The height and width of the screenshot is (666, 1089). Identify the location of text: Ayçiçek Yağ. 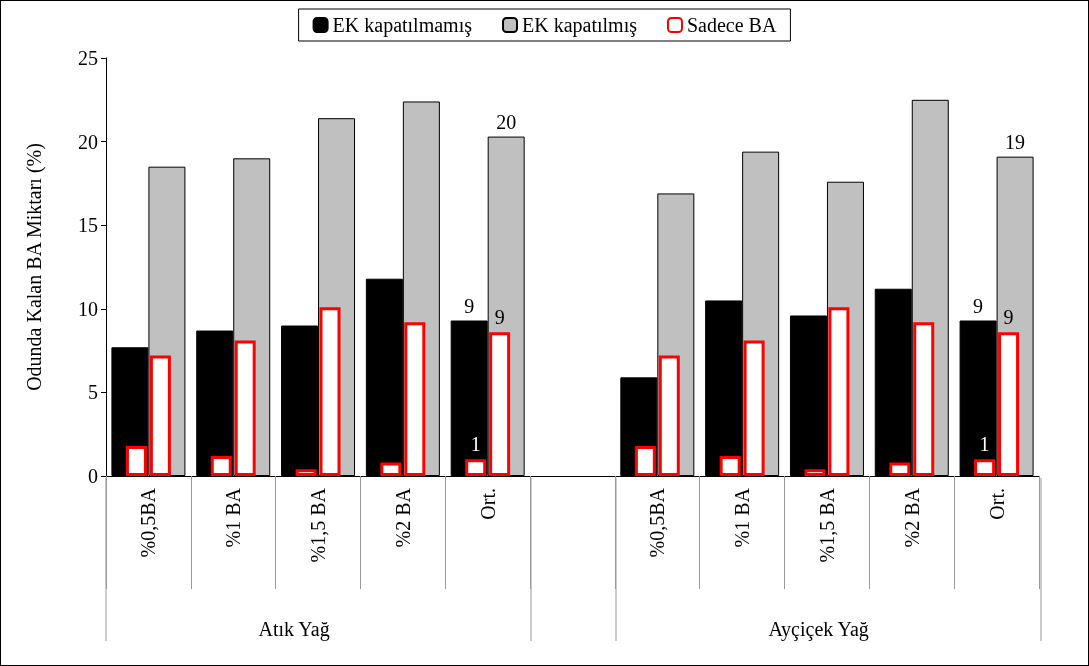
(818, 629).